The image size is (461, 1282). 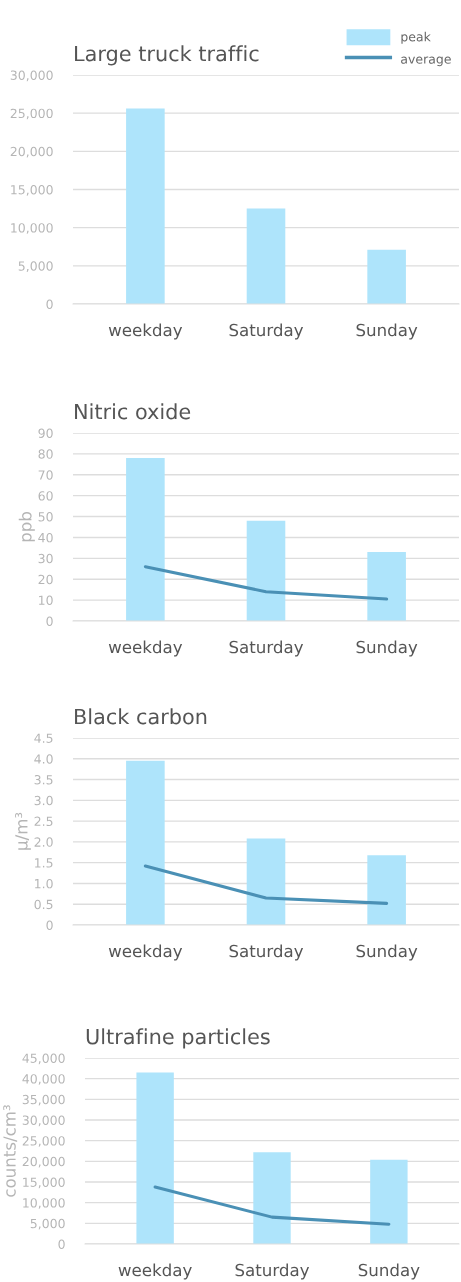 What do you see at coordinates (43, 842) in the screenshot?
I see `y-tick-label: 2.0` at bounding box center [43, 842].